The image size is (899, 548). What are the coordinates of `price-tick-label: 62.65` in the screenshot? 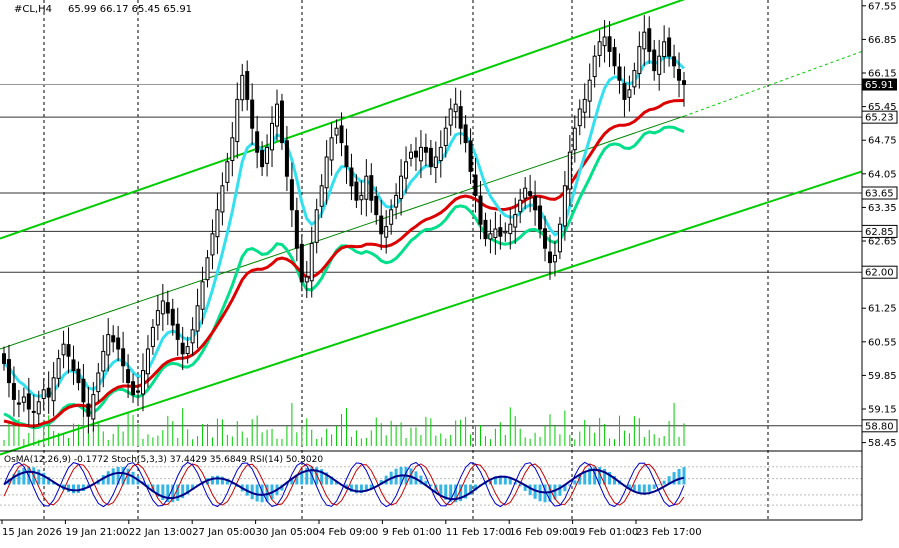 It's located at (882, 242).